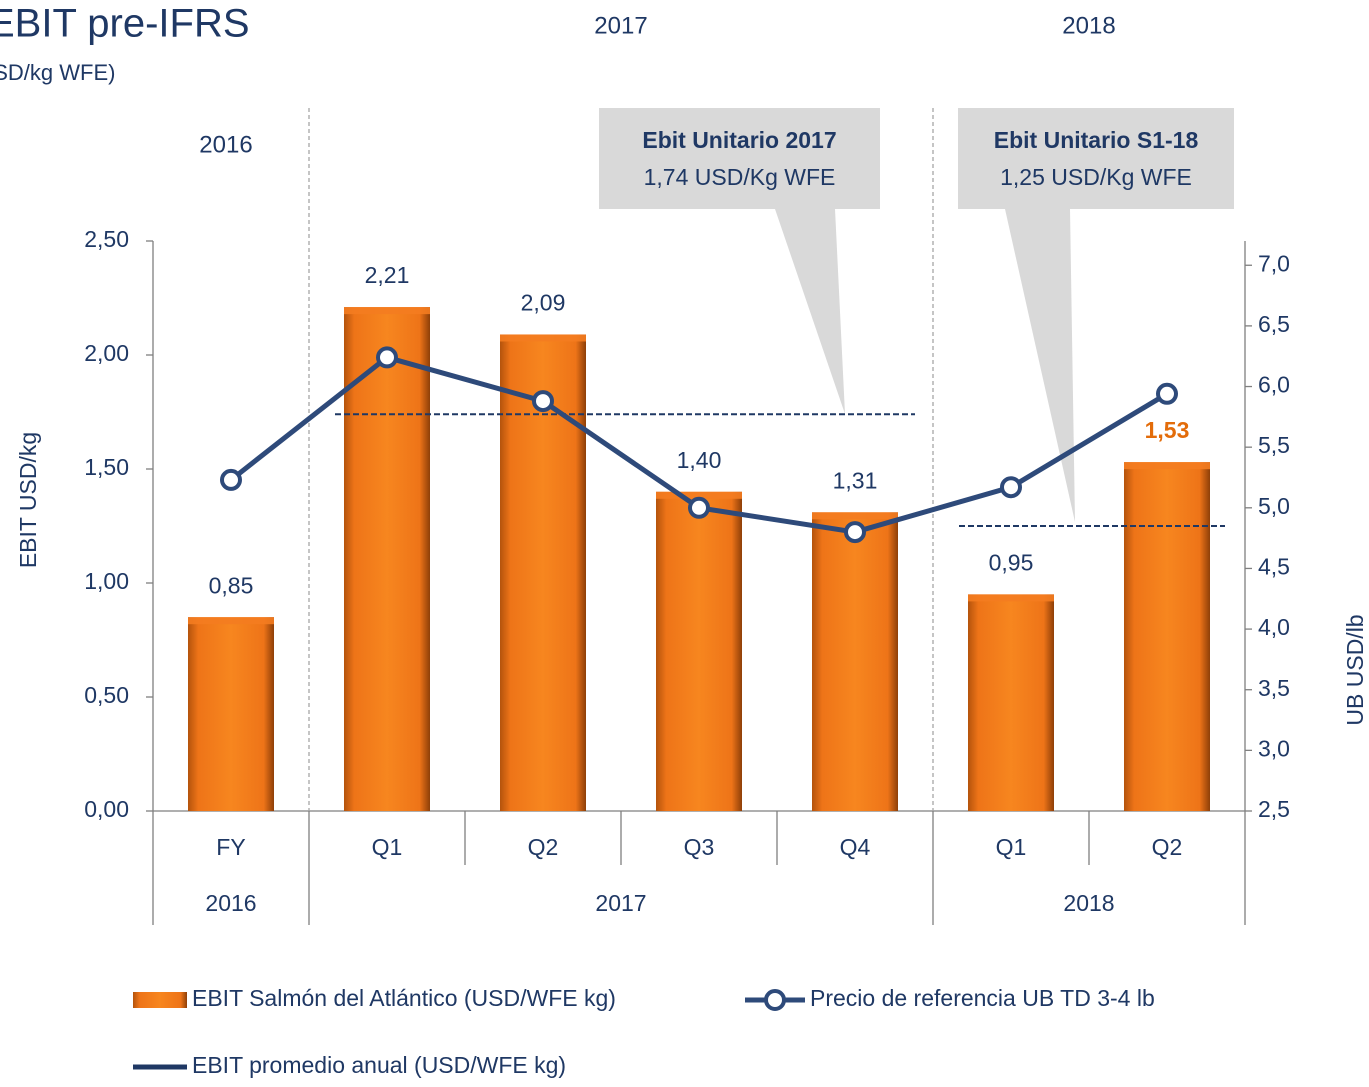  I want to click on callout-title: Ebit Unitario S1-18, so click(1096, 140).